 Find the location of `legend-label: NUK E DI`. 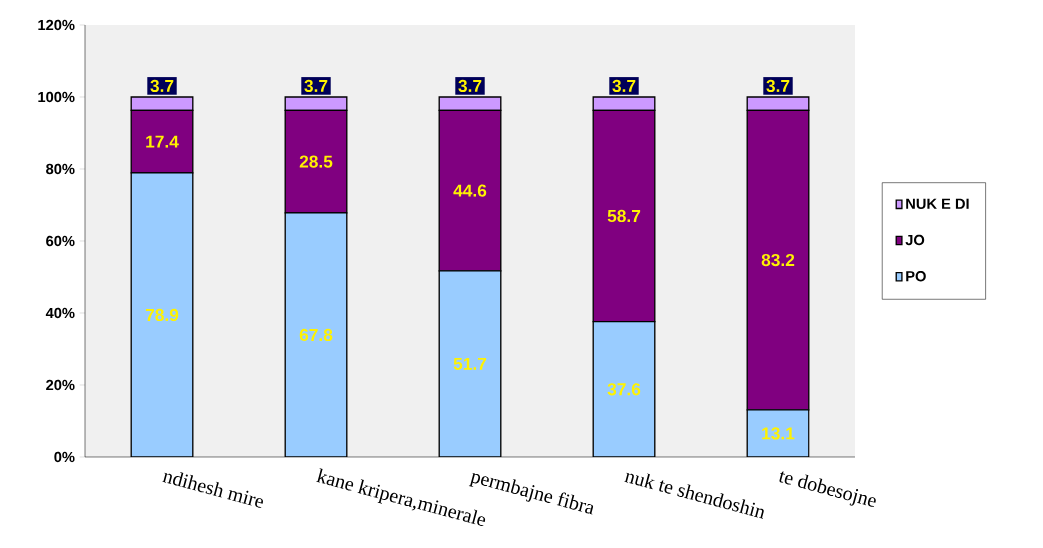

legend-label: NUK E DI is located at coordinates (937, 203).